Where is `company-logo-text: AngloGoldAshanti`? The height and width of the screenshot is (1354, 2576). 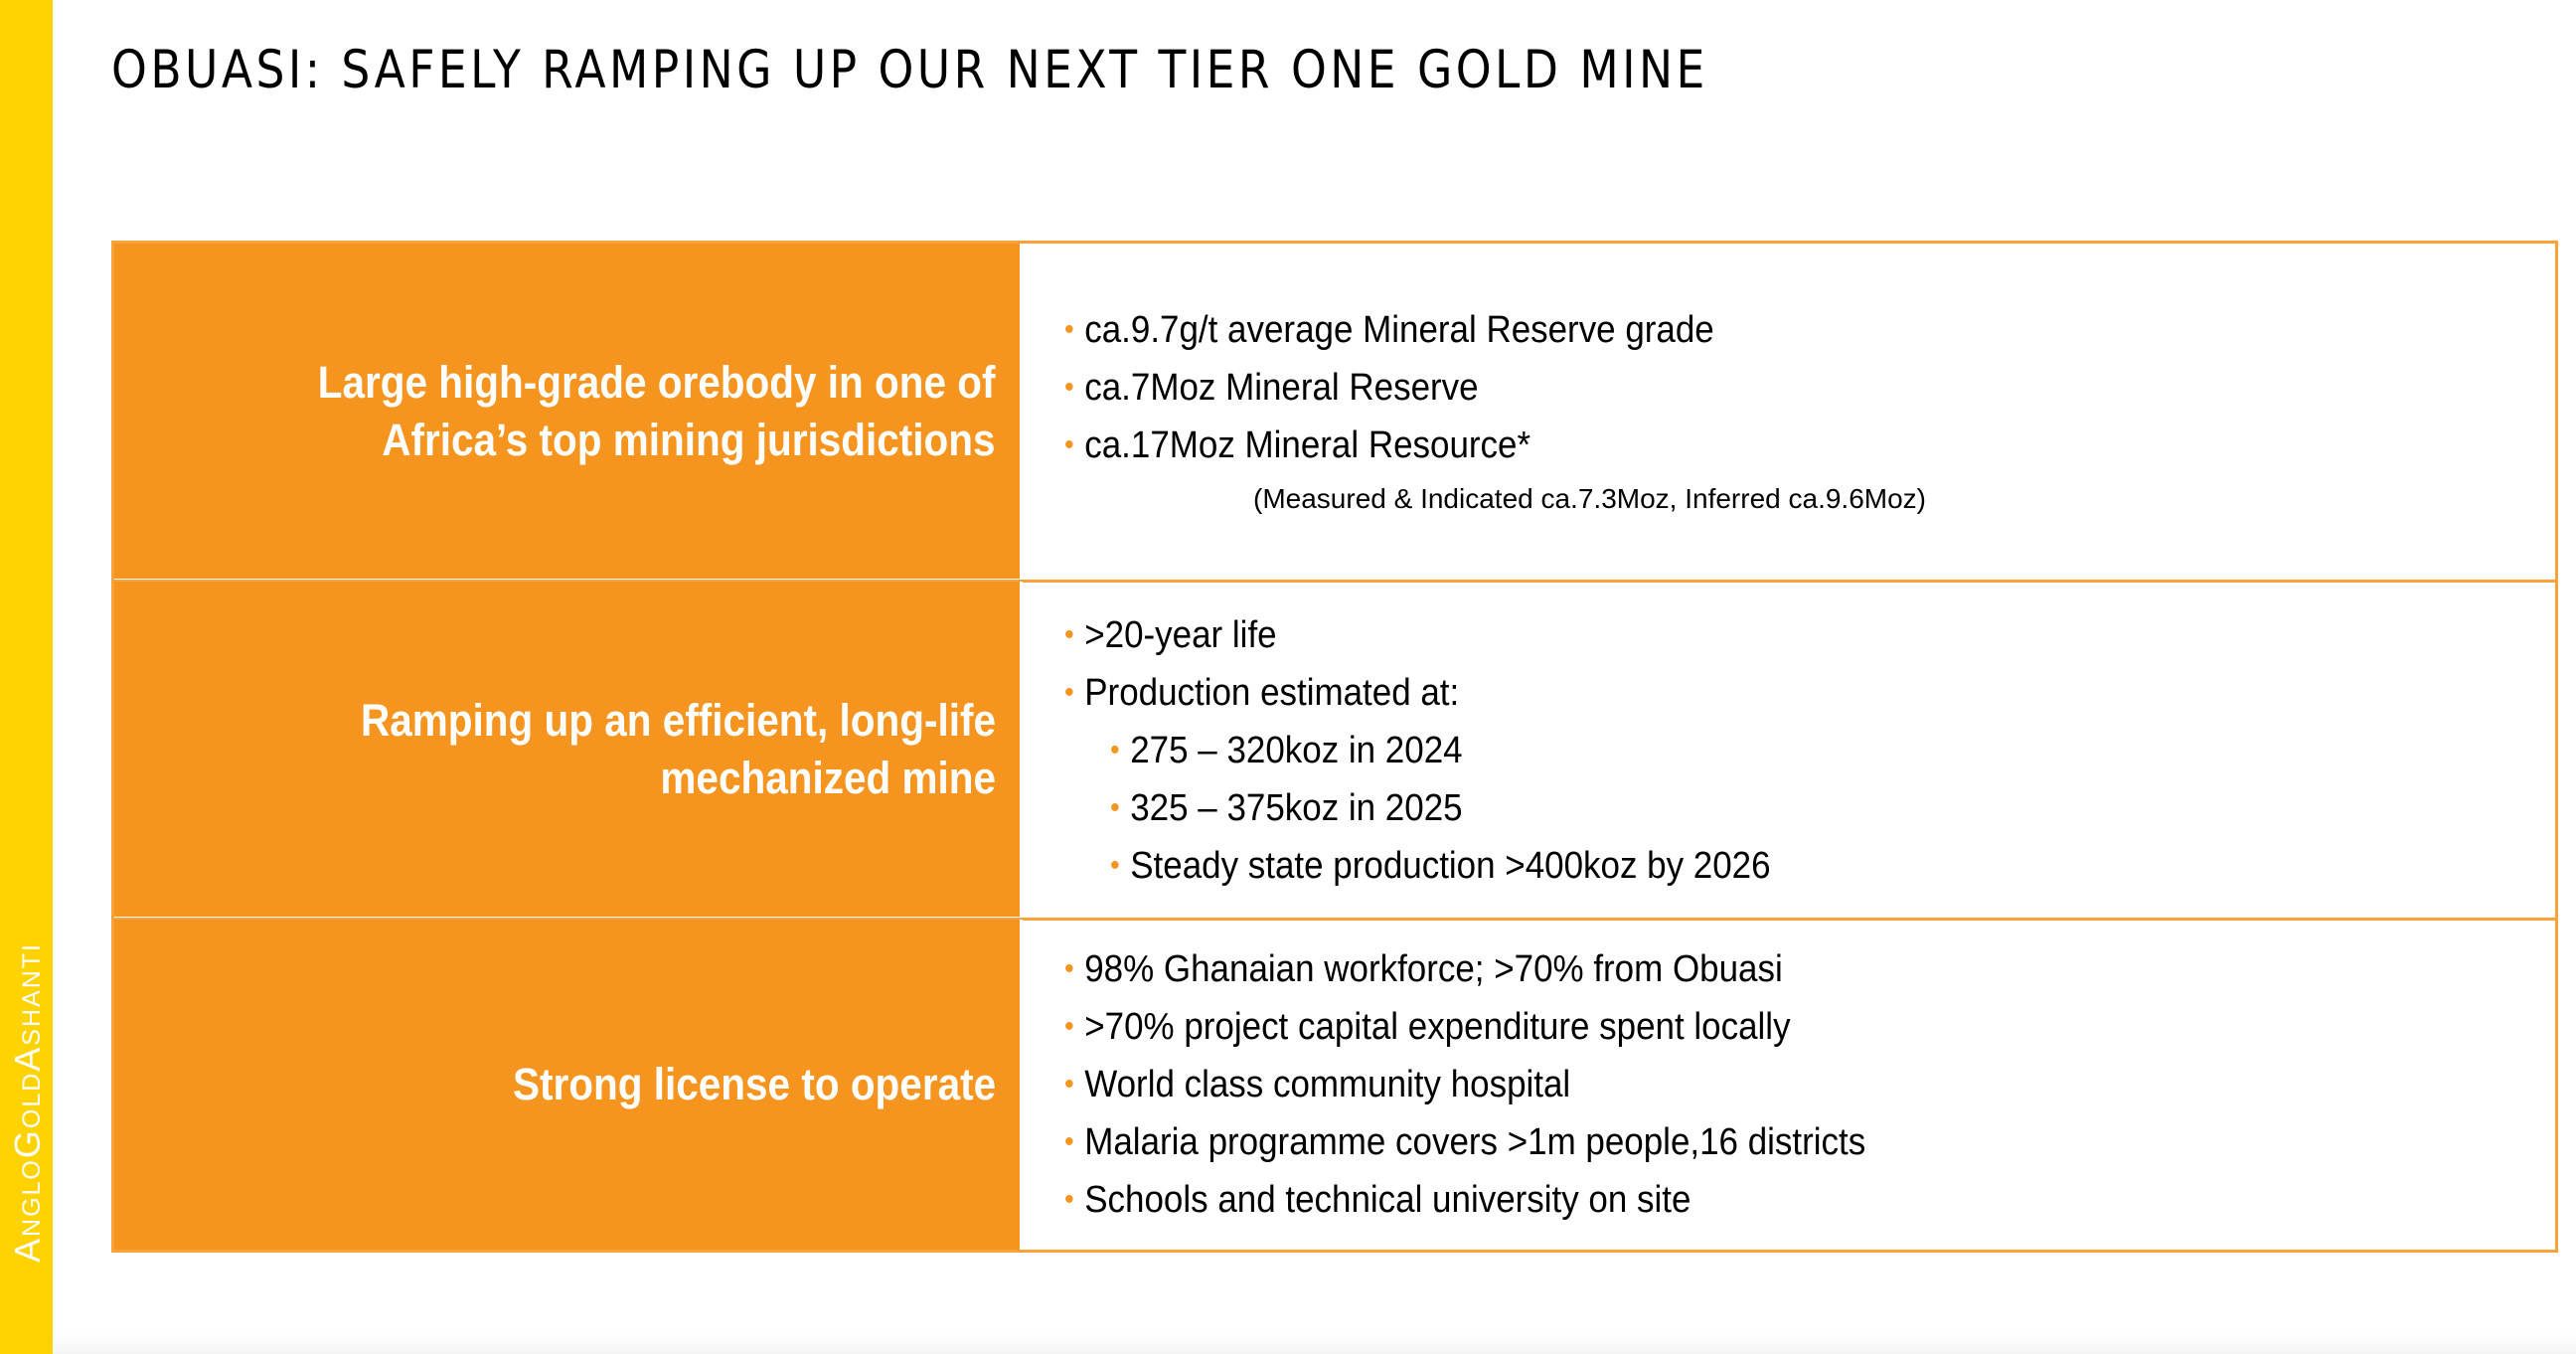
company-logo-text: AngloGoldAshanti is located at coordinates (27, 1102).